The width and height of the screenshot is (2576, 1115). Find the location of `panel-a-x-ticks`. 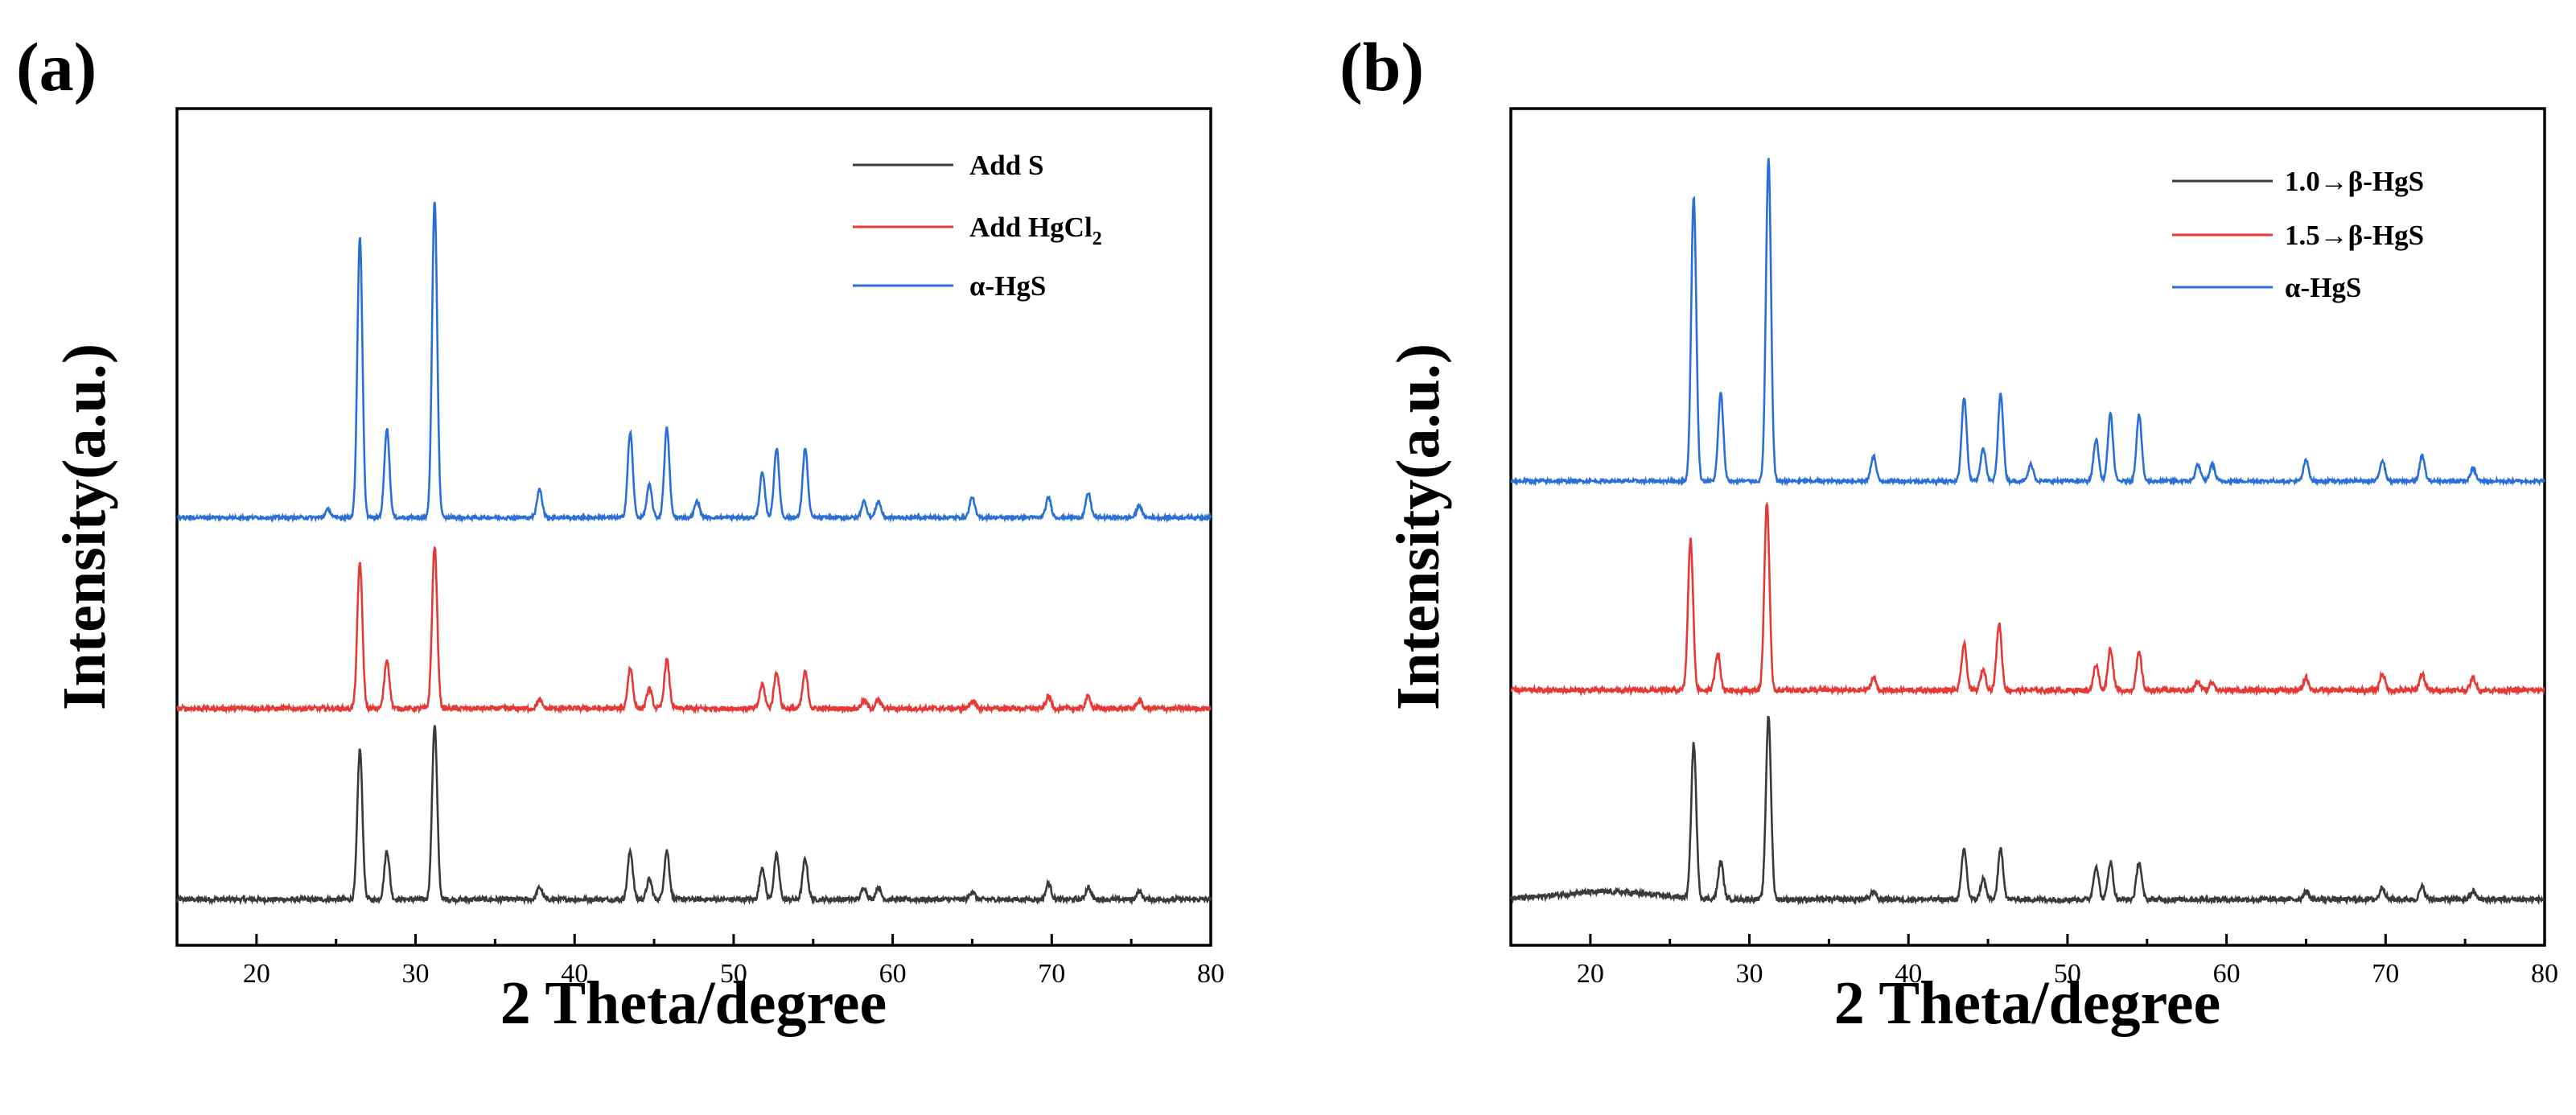

panel-a-x-ticks is located at coordinates (693, 939).